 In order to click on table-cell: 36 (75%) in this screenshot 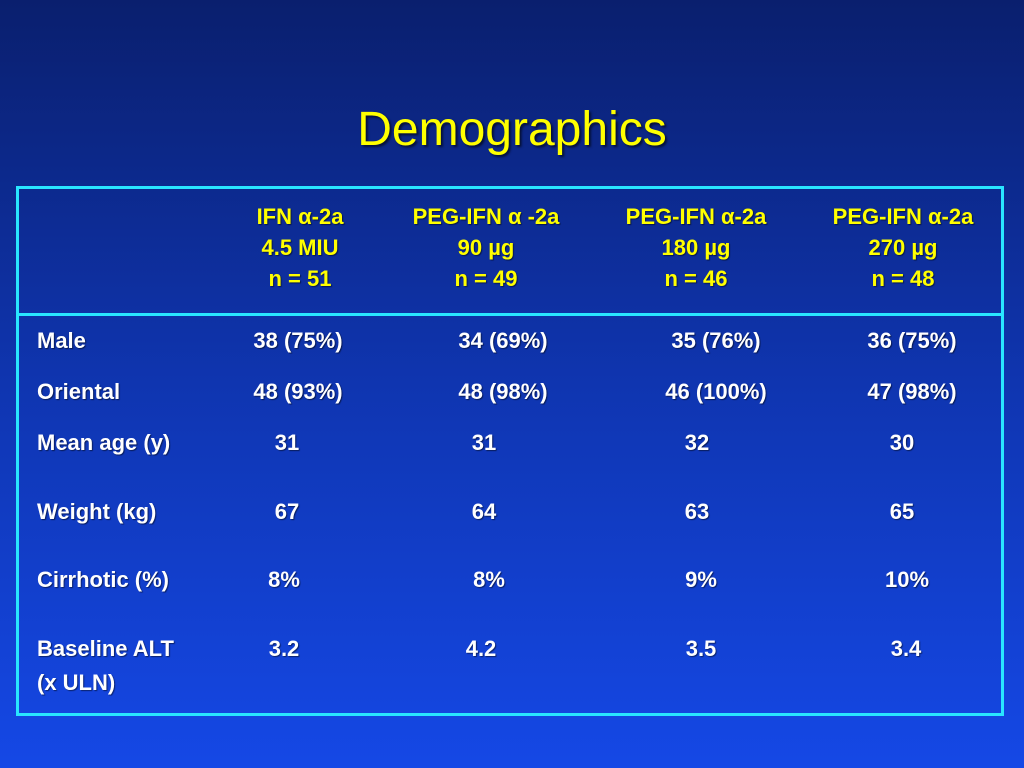, I will do `click(912, 340)`.